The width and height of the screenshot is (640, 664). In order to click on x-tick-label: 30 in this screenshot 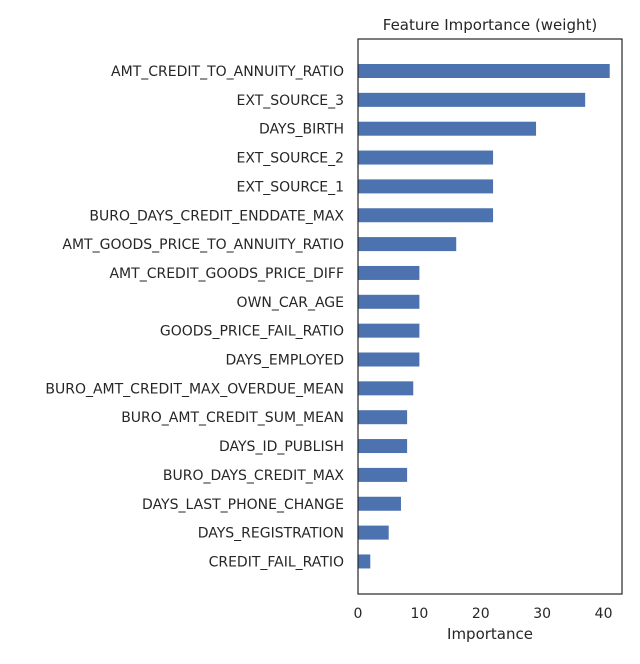, I will do `click(542, 614)`.